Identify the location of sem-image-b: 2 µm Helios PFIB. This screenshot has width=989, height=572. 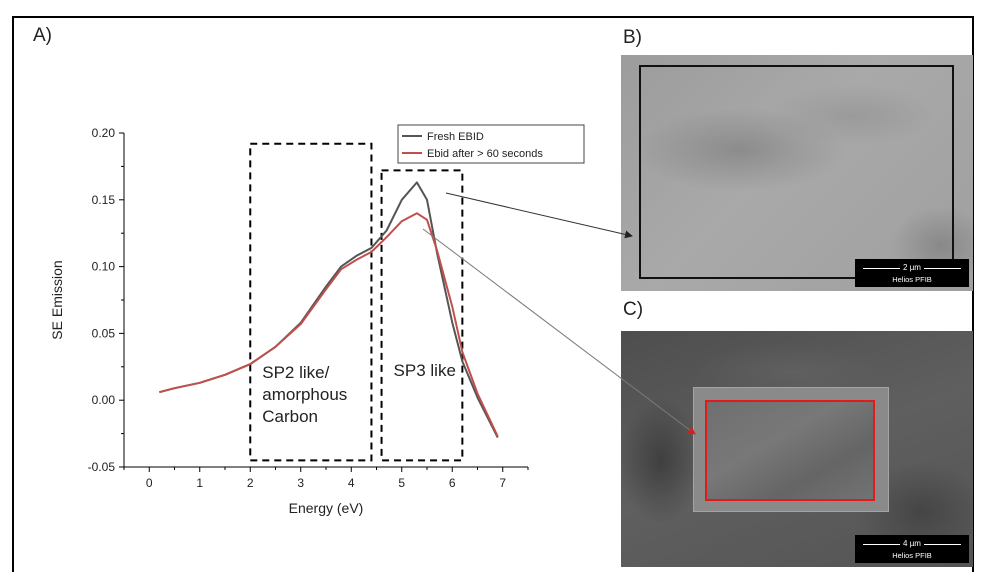
(797, 173).